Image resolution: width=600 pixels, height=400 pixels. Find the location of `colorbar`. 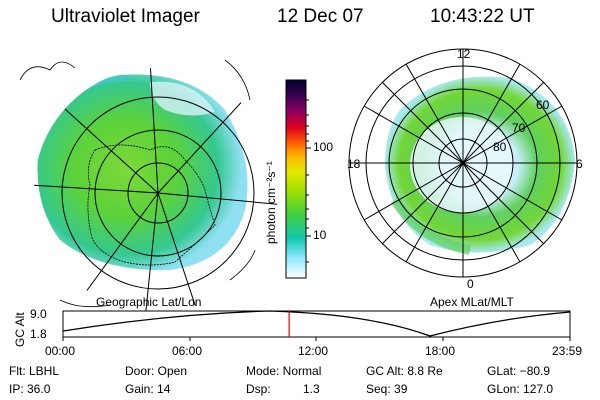

colorbar is located at coordinates (298, 179).